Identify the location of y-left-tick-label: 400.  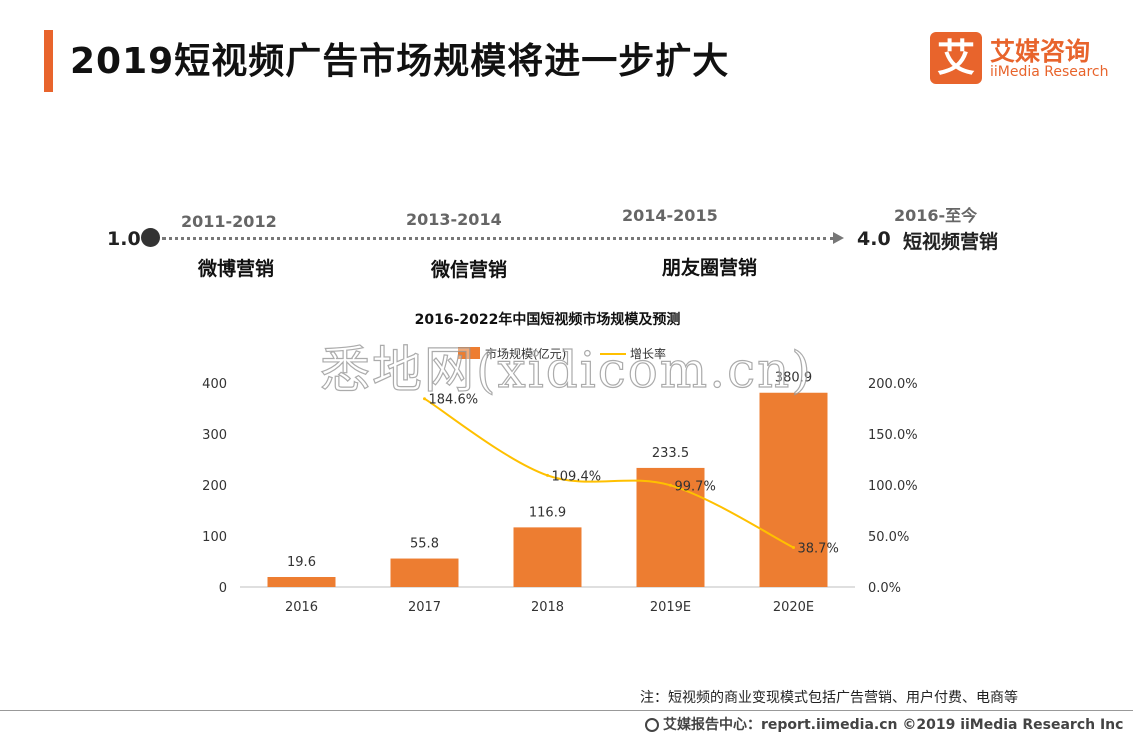
(214, 384).